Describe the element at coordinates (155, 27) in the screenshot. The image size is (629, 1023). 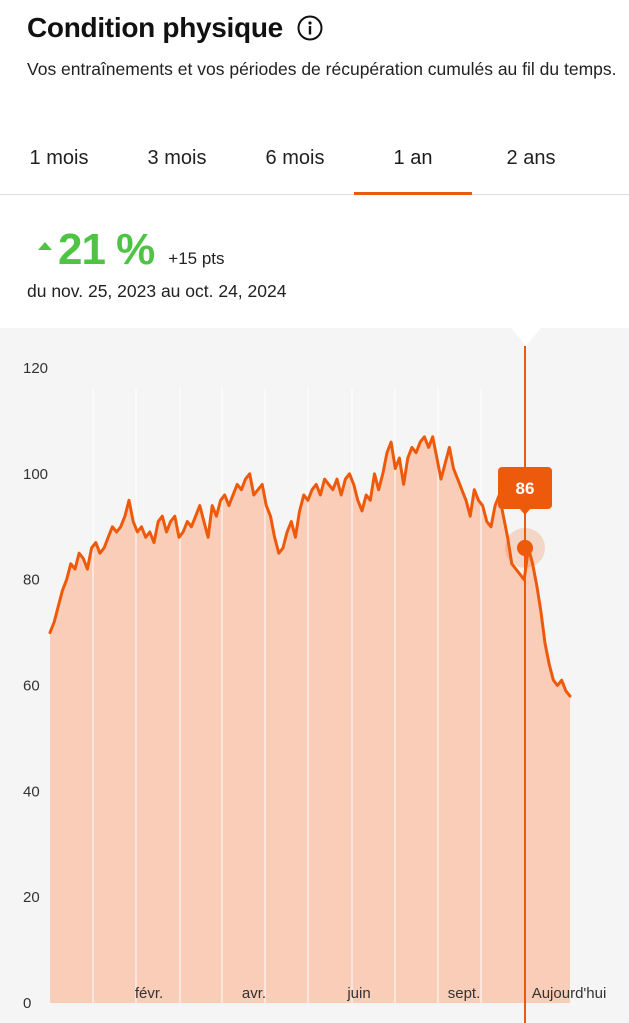
I see `page-title: Condition physique` at that location.